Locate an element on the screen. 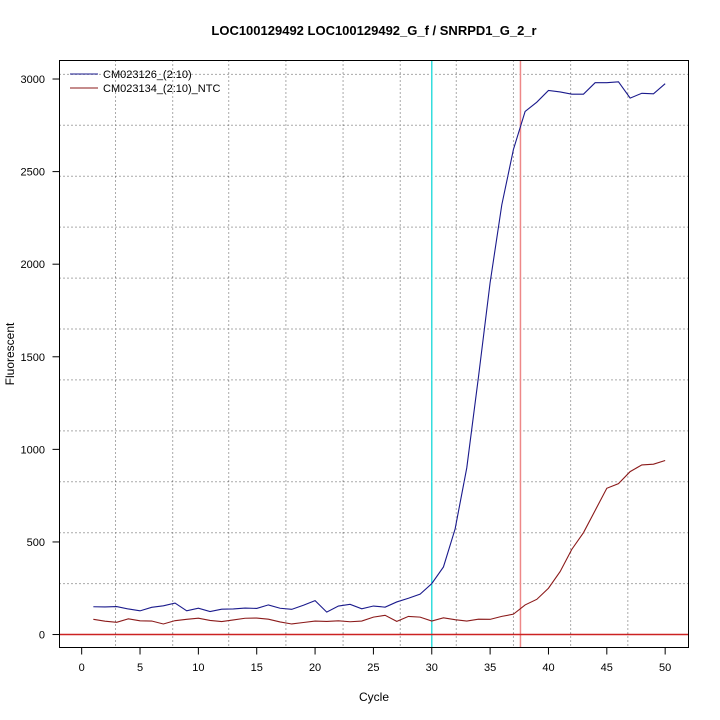  legend: CM023126_(2:10) CM023134_(2:10)_NTC is located at coordinates (145, 82).